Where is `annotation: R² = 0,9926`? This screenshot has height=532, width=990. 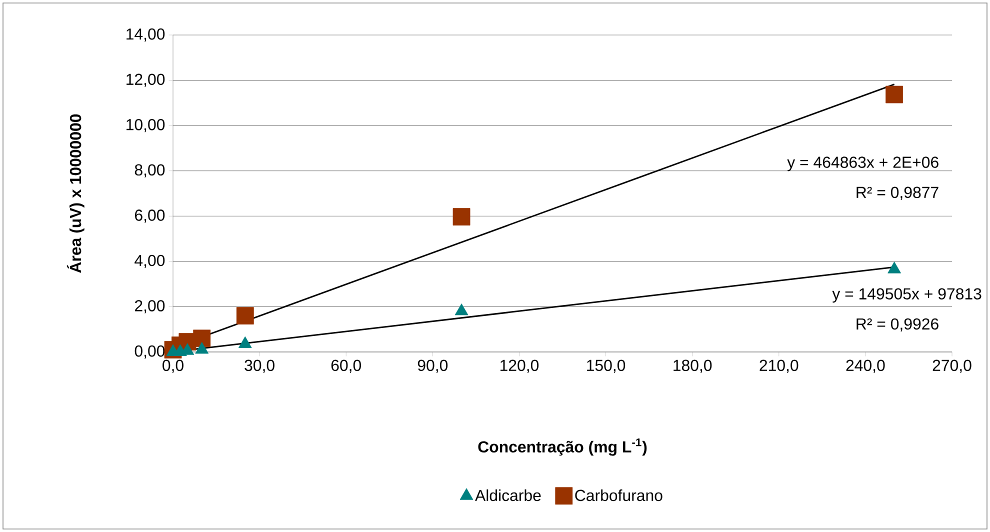 annotation: R² = 0,9926 is located at coordinates (897, 325).